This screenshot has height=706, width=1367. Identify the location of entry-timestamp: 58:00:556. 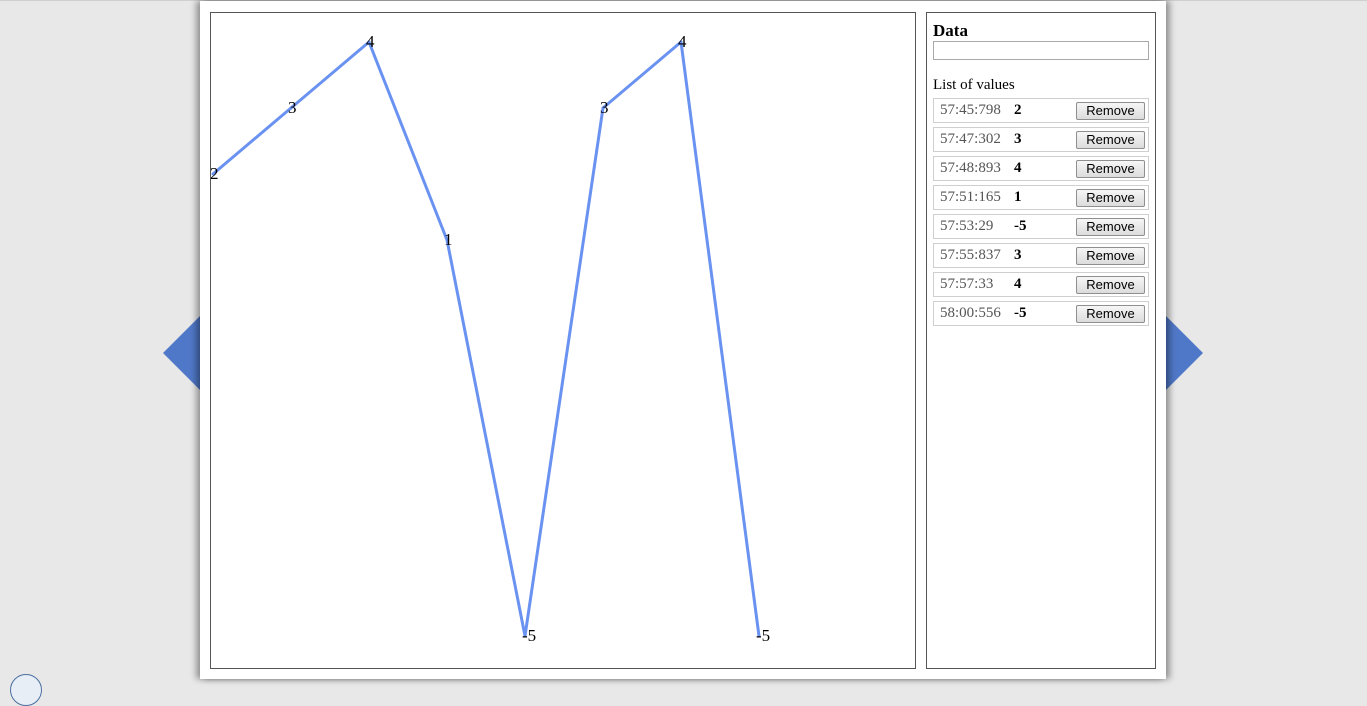
(970, 313).